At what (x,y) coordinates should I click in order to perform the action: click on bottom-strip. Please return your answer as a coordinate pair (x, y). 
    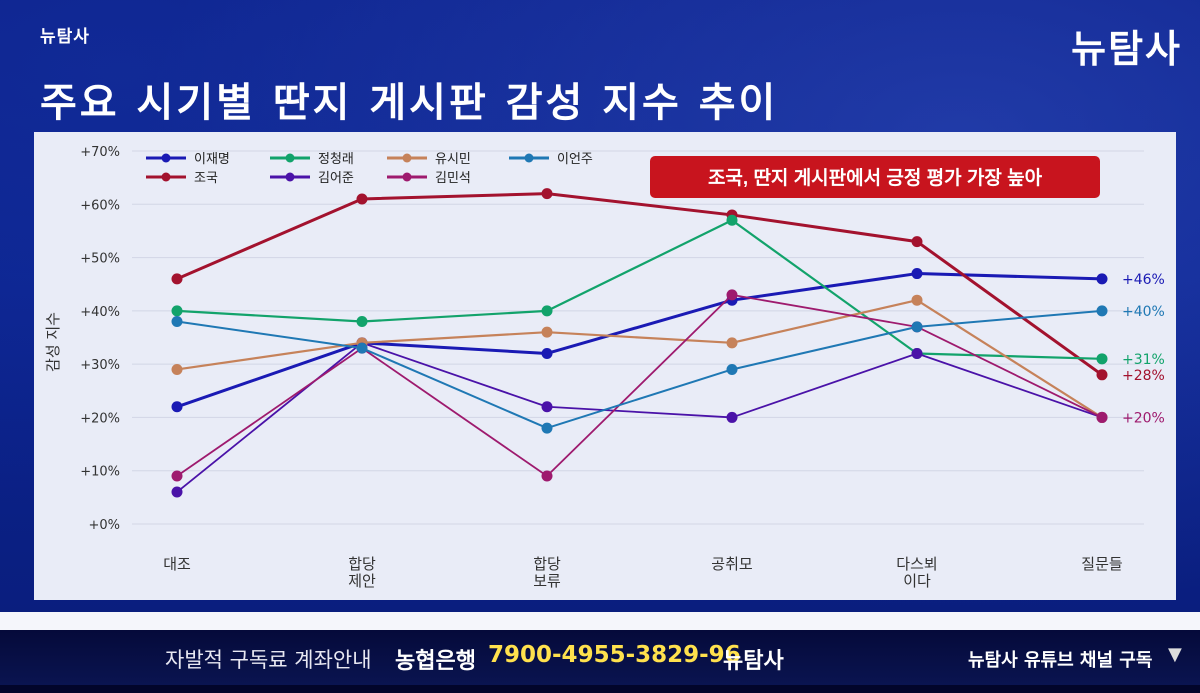
    Looking at the image, I should click on (600, 689).